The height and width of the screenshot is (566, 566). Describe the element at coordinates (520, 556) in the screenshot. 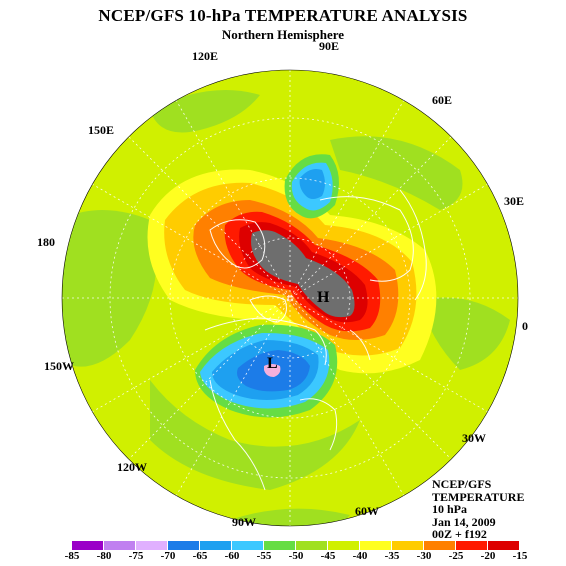

I see `colorbar-tick-label: -15` at that location.